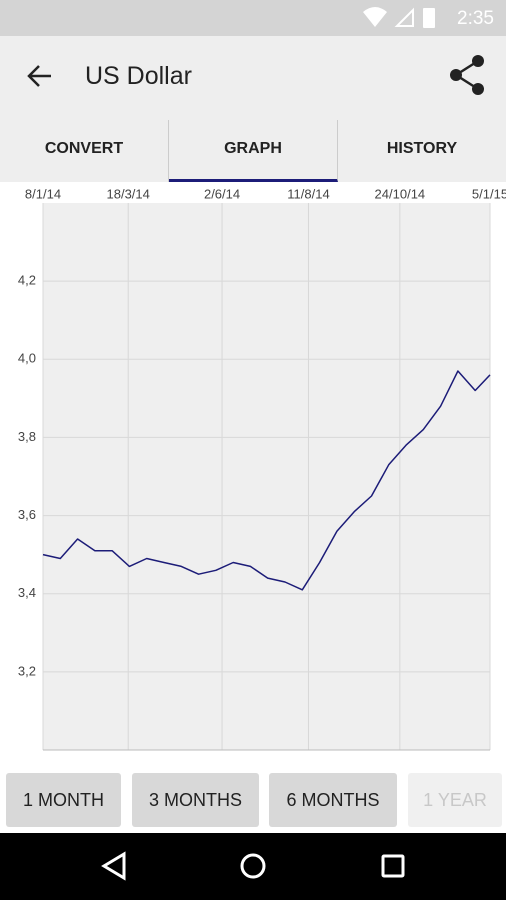  Describe the element at coordinates (27, 670) in the screenshot. I see `y-tick-label: 3,2` at that location.